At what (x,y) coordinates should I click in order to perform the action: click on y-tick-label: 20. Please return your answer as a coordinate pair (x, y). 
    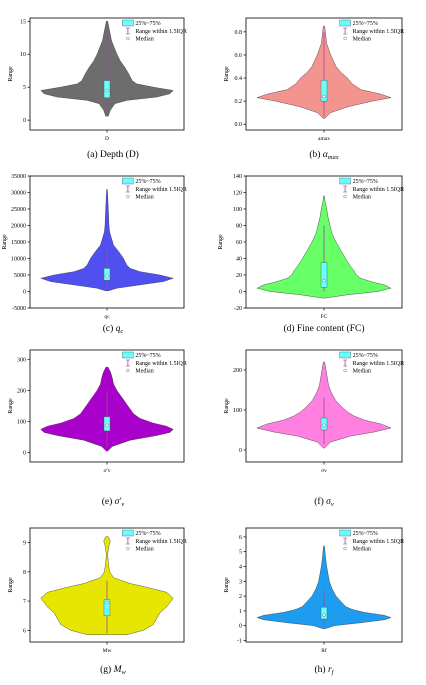
    Looking at the image, I should click on (239, 276).